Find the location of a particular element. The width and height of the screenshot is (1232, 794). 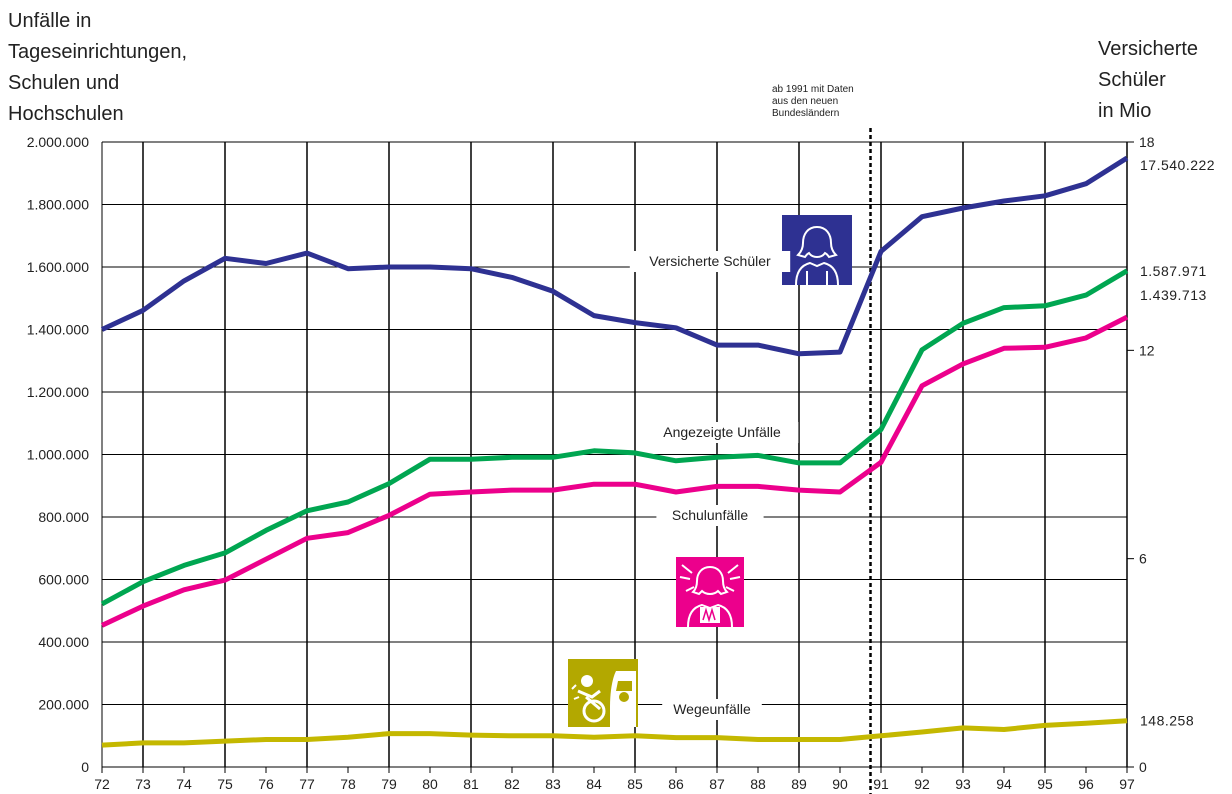

left-axis-title-line: Unfälle in is located at coordinates (50, 21).